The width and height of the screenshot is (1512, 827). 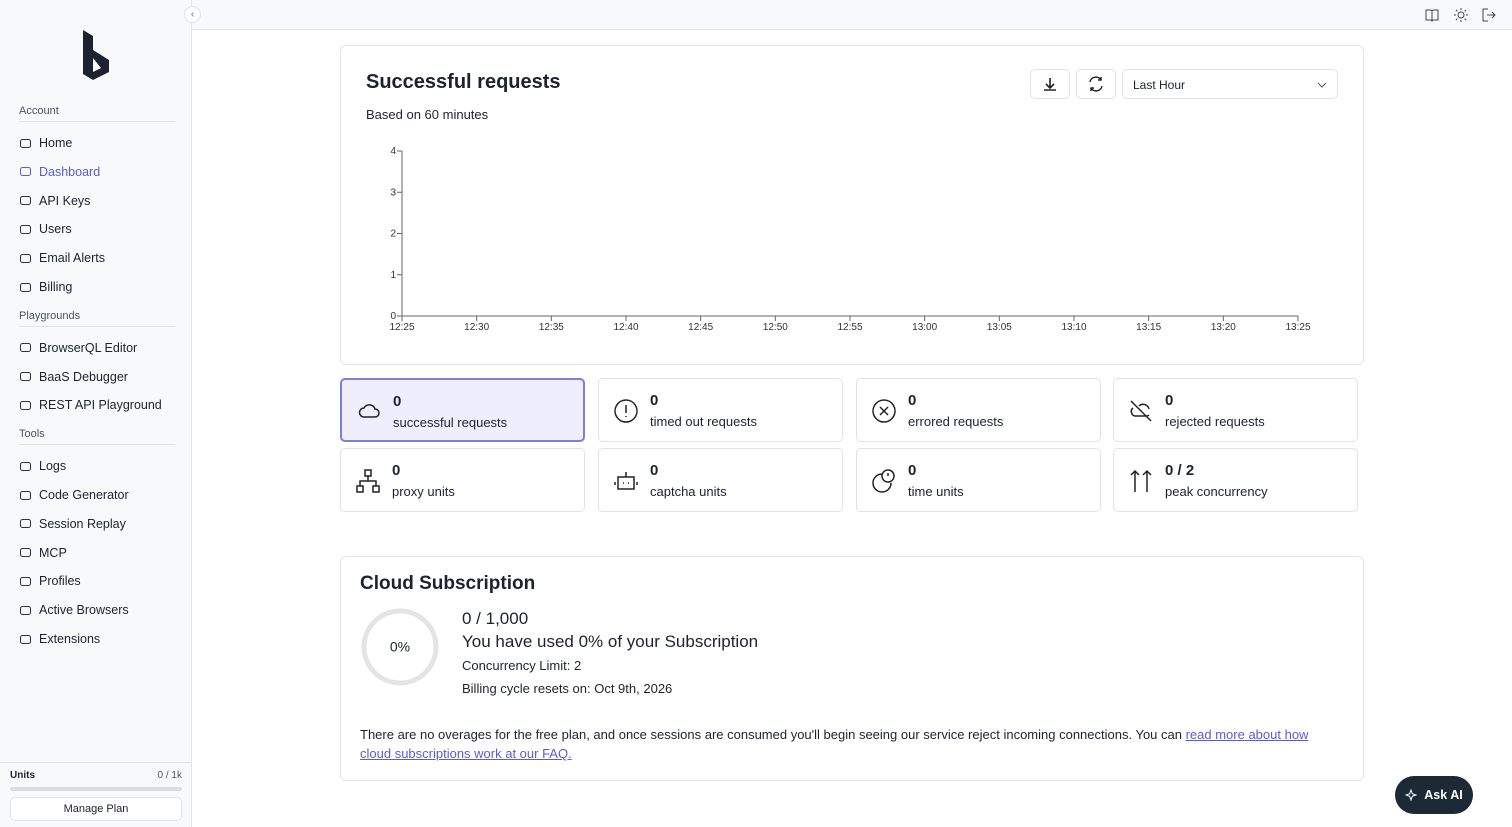 I want to click on divider, so click(x=95, y=762).